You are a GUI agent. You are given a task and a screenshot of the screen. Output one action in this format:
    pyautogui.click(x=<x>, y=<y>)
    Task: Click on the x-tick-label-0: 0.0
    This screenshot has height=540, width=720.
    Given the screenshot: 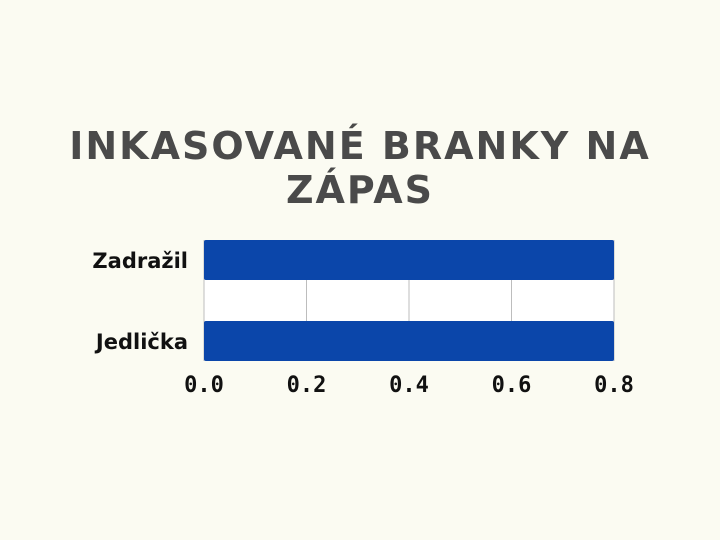 What is the action you would take?
    pyautogui.click(x=204, y=385)
    